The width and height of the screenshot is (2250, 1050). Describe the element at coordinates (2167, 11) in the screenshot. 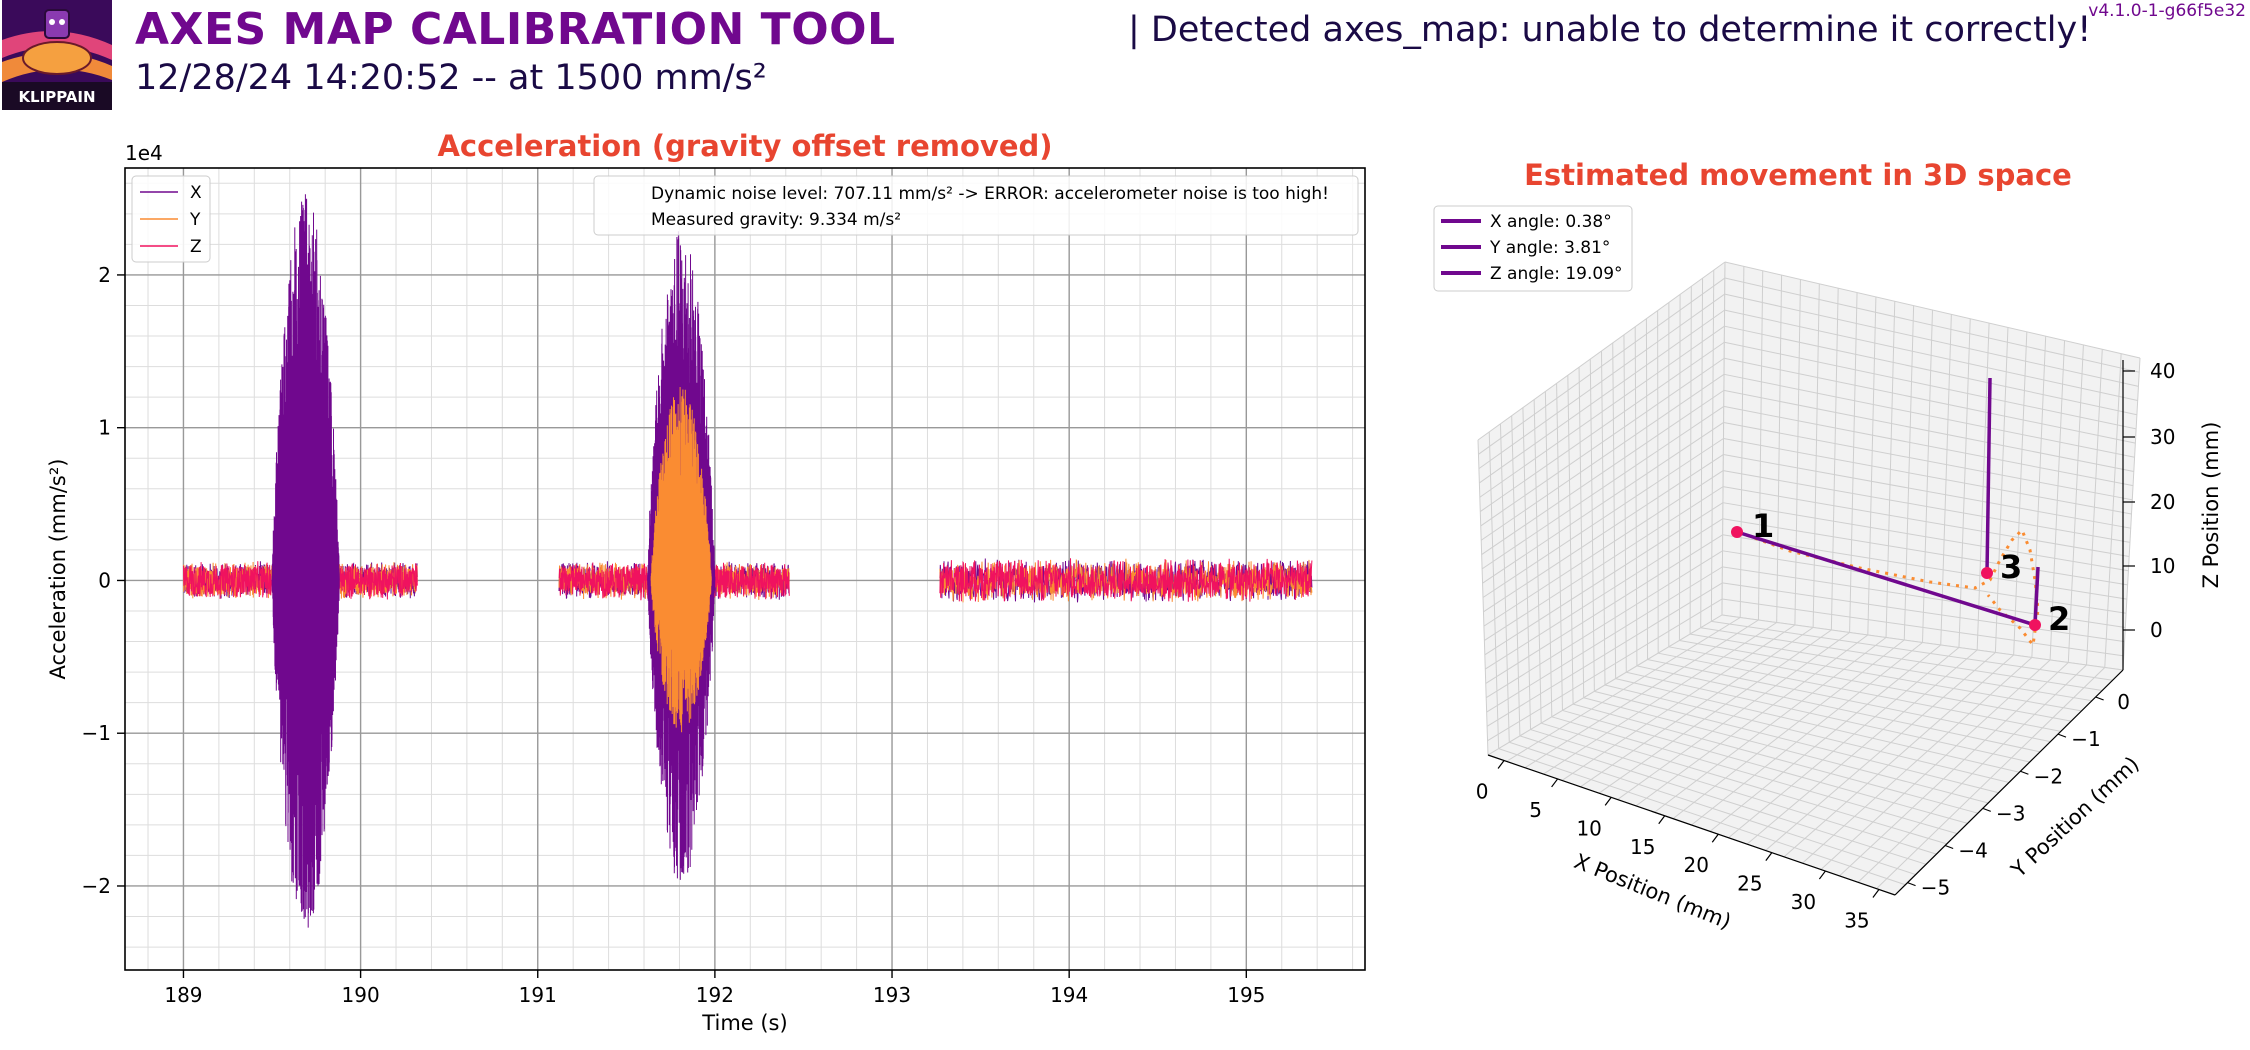

I see `version-label: v4.1.0-1-g66f5e32` at that location.